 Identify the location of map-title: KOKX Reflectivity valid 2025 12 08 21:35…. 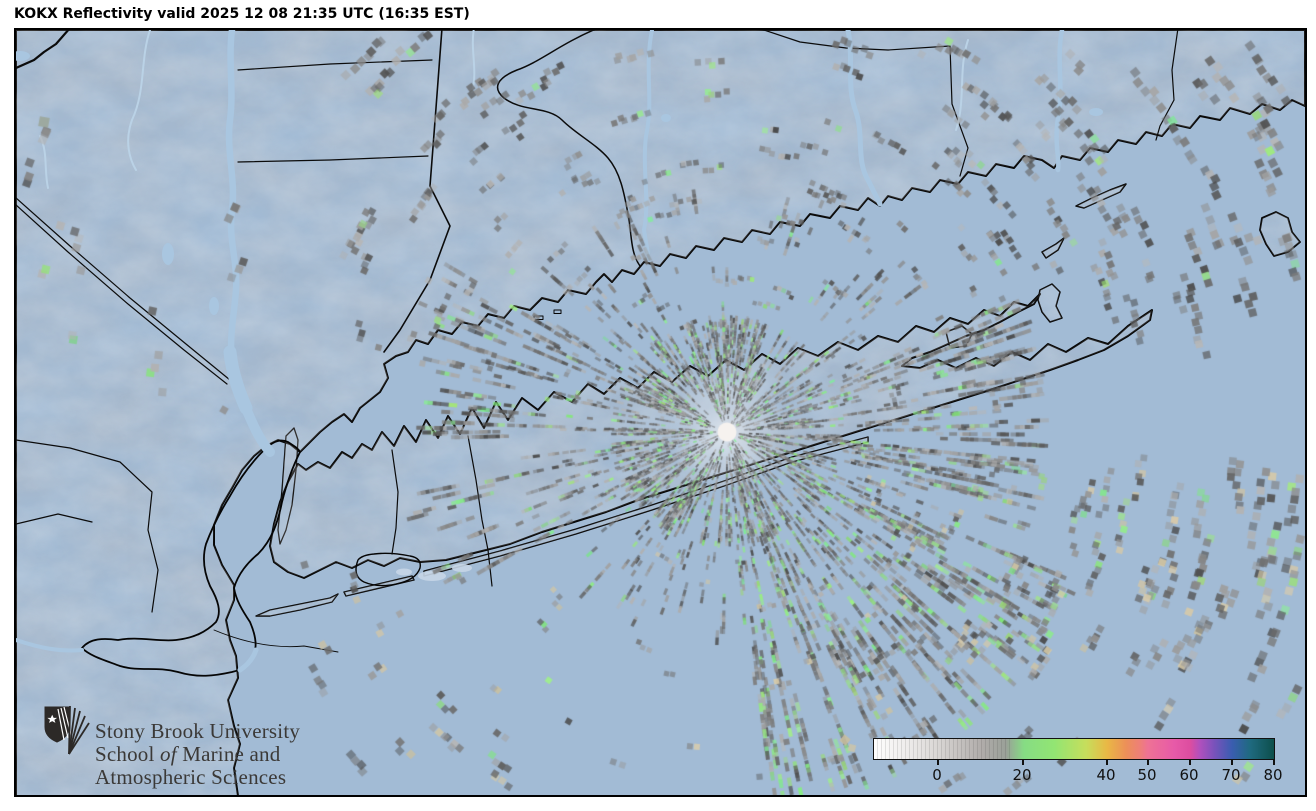
(242, 14).